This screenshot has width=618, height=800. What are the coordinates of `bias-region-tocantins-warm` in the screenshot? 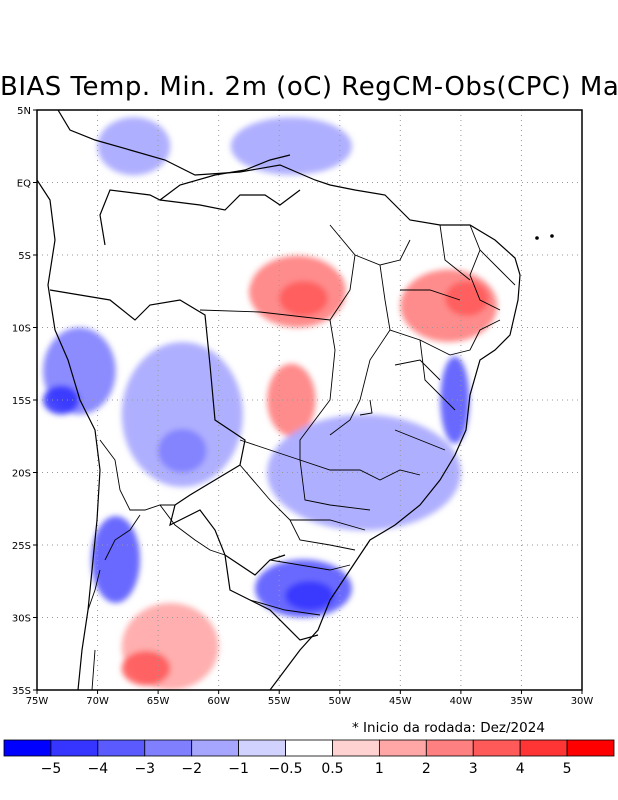 It's located at (291, 400).